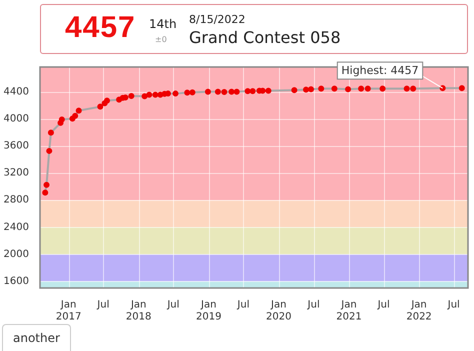 The image size is (474, 351). What do you see at coordinates (139, 311) in the screenshot?
I see `x-tick-label: Jan 2018` at bounding box center [139, 311].